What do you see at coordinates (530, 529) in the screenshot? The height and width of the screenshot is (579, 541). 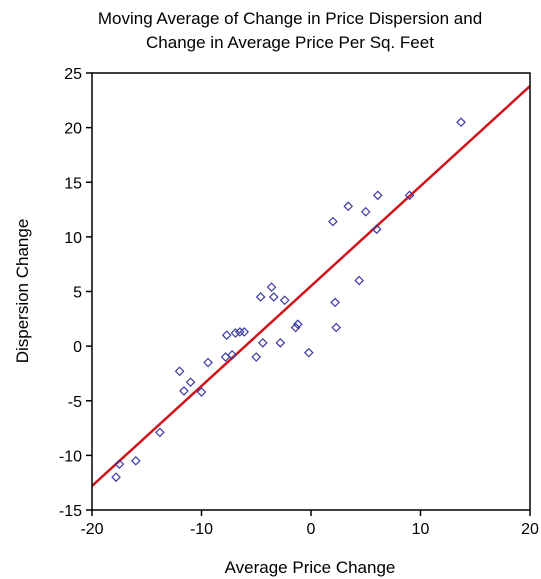 I see `x-tick-label: 20` at bounding box center [530, 529].